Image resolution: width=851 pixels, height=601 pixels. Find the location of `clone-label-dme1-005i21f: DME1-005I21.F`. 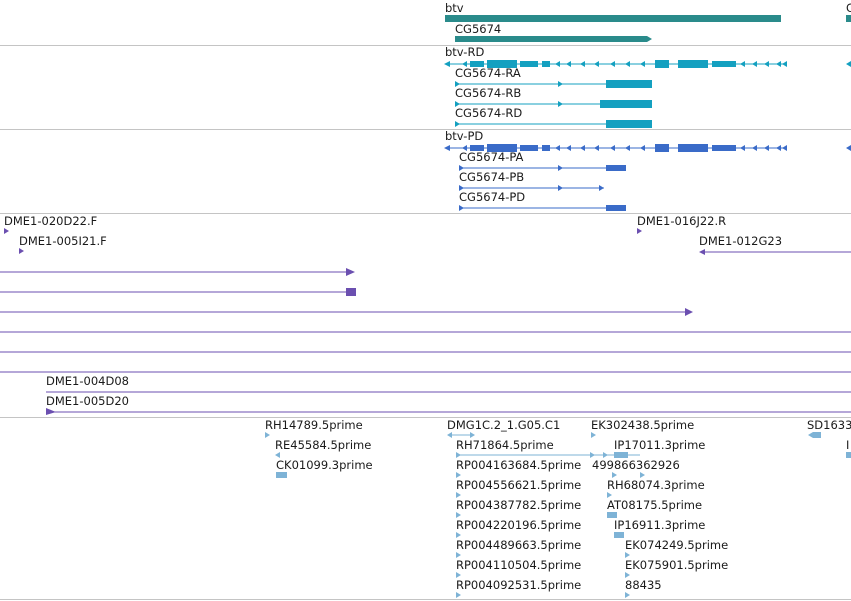

clone-label-dme1-005i21f: DME1-005I21.F is located at coordinates (63, 241).